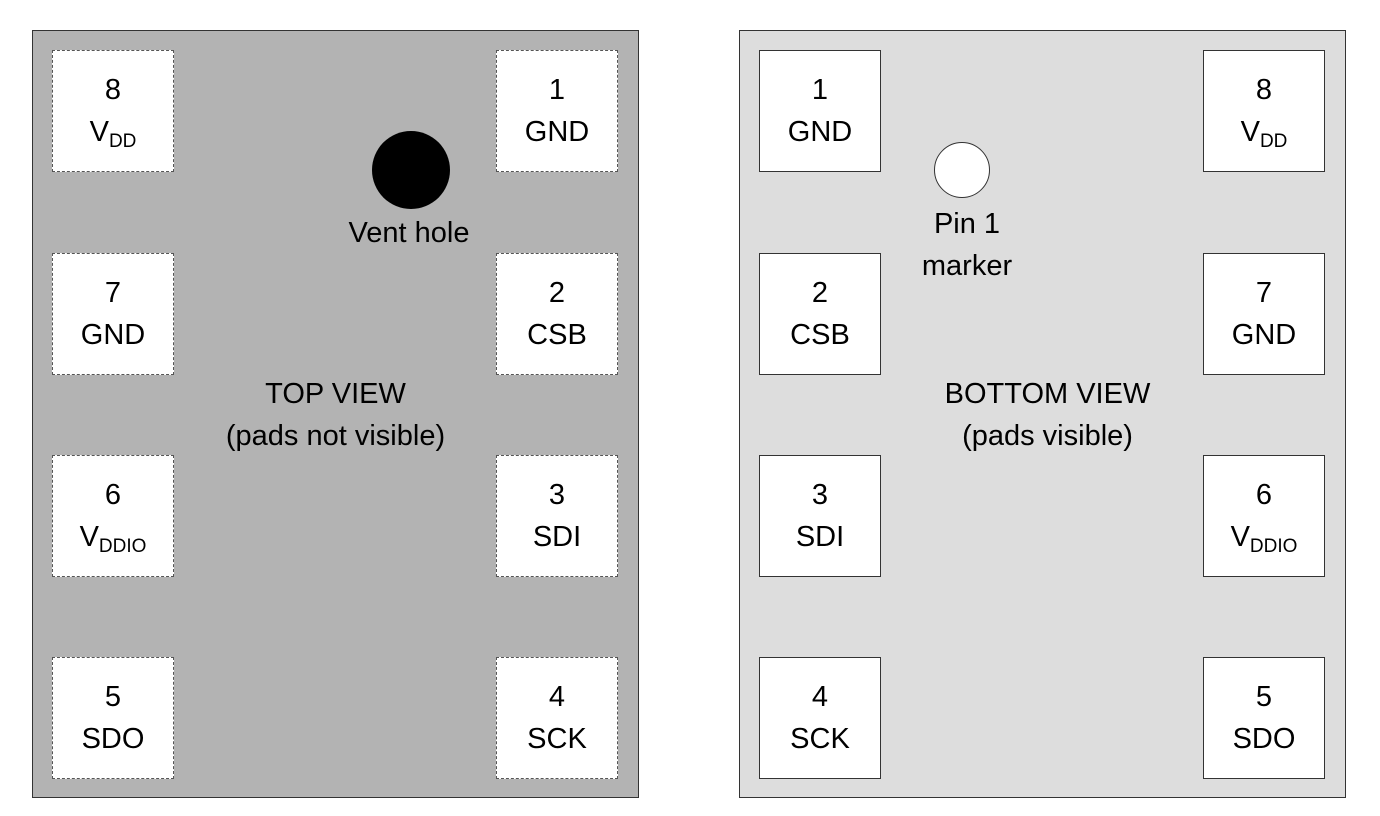 The width and height of the screenshot is (1380, 816). I want to click on bottom-pad-4: 4 SCK, so click(820, 718).